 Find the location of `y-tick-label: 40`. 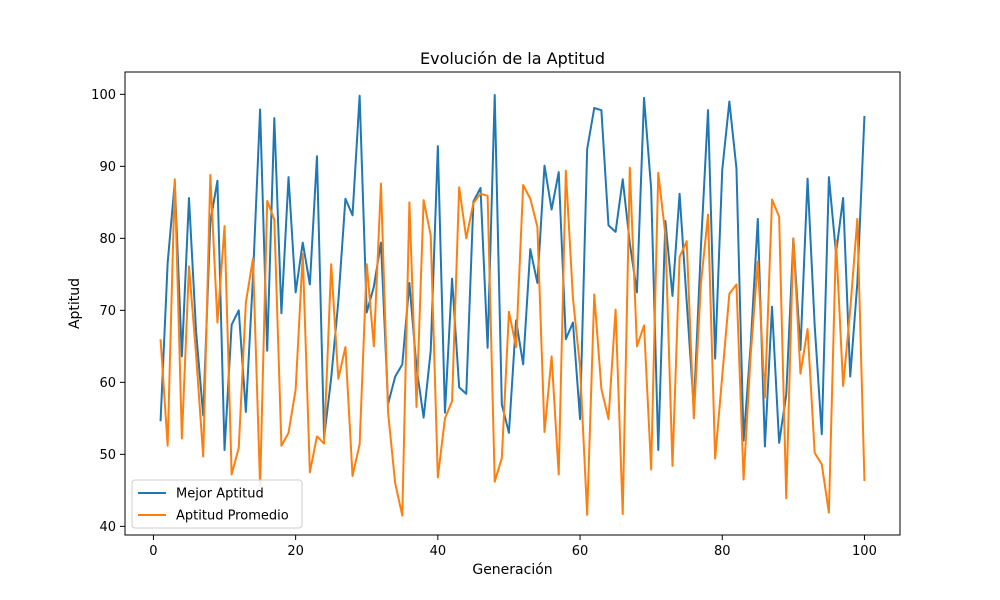

y-tick-label: 40 is located at coordinates (107, 527).